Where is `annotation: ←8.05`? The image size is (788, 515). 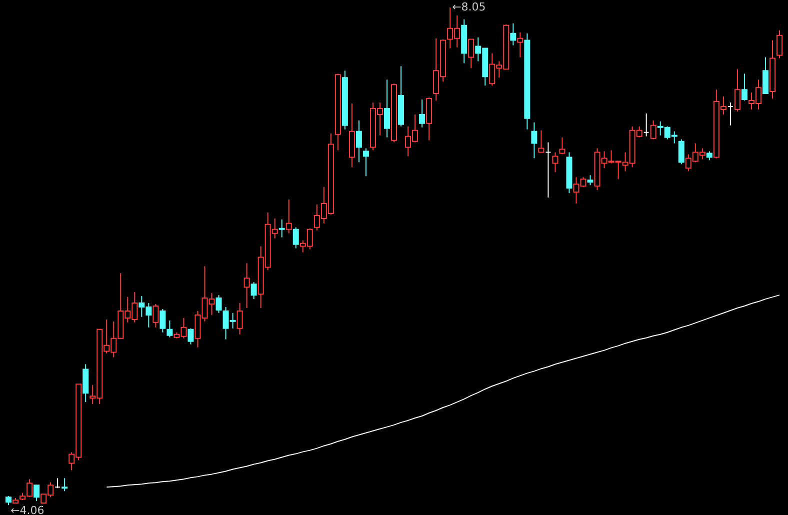
annotation: ←8.05 is located at coordinates (469, 7).